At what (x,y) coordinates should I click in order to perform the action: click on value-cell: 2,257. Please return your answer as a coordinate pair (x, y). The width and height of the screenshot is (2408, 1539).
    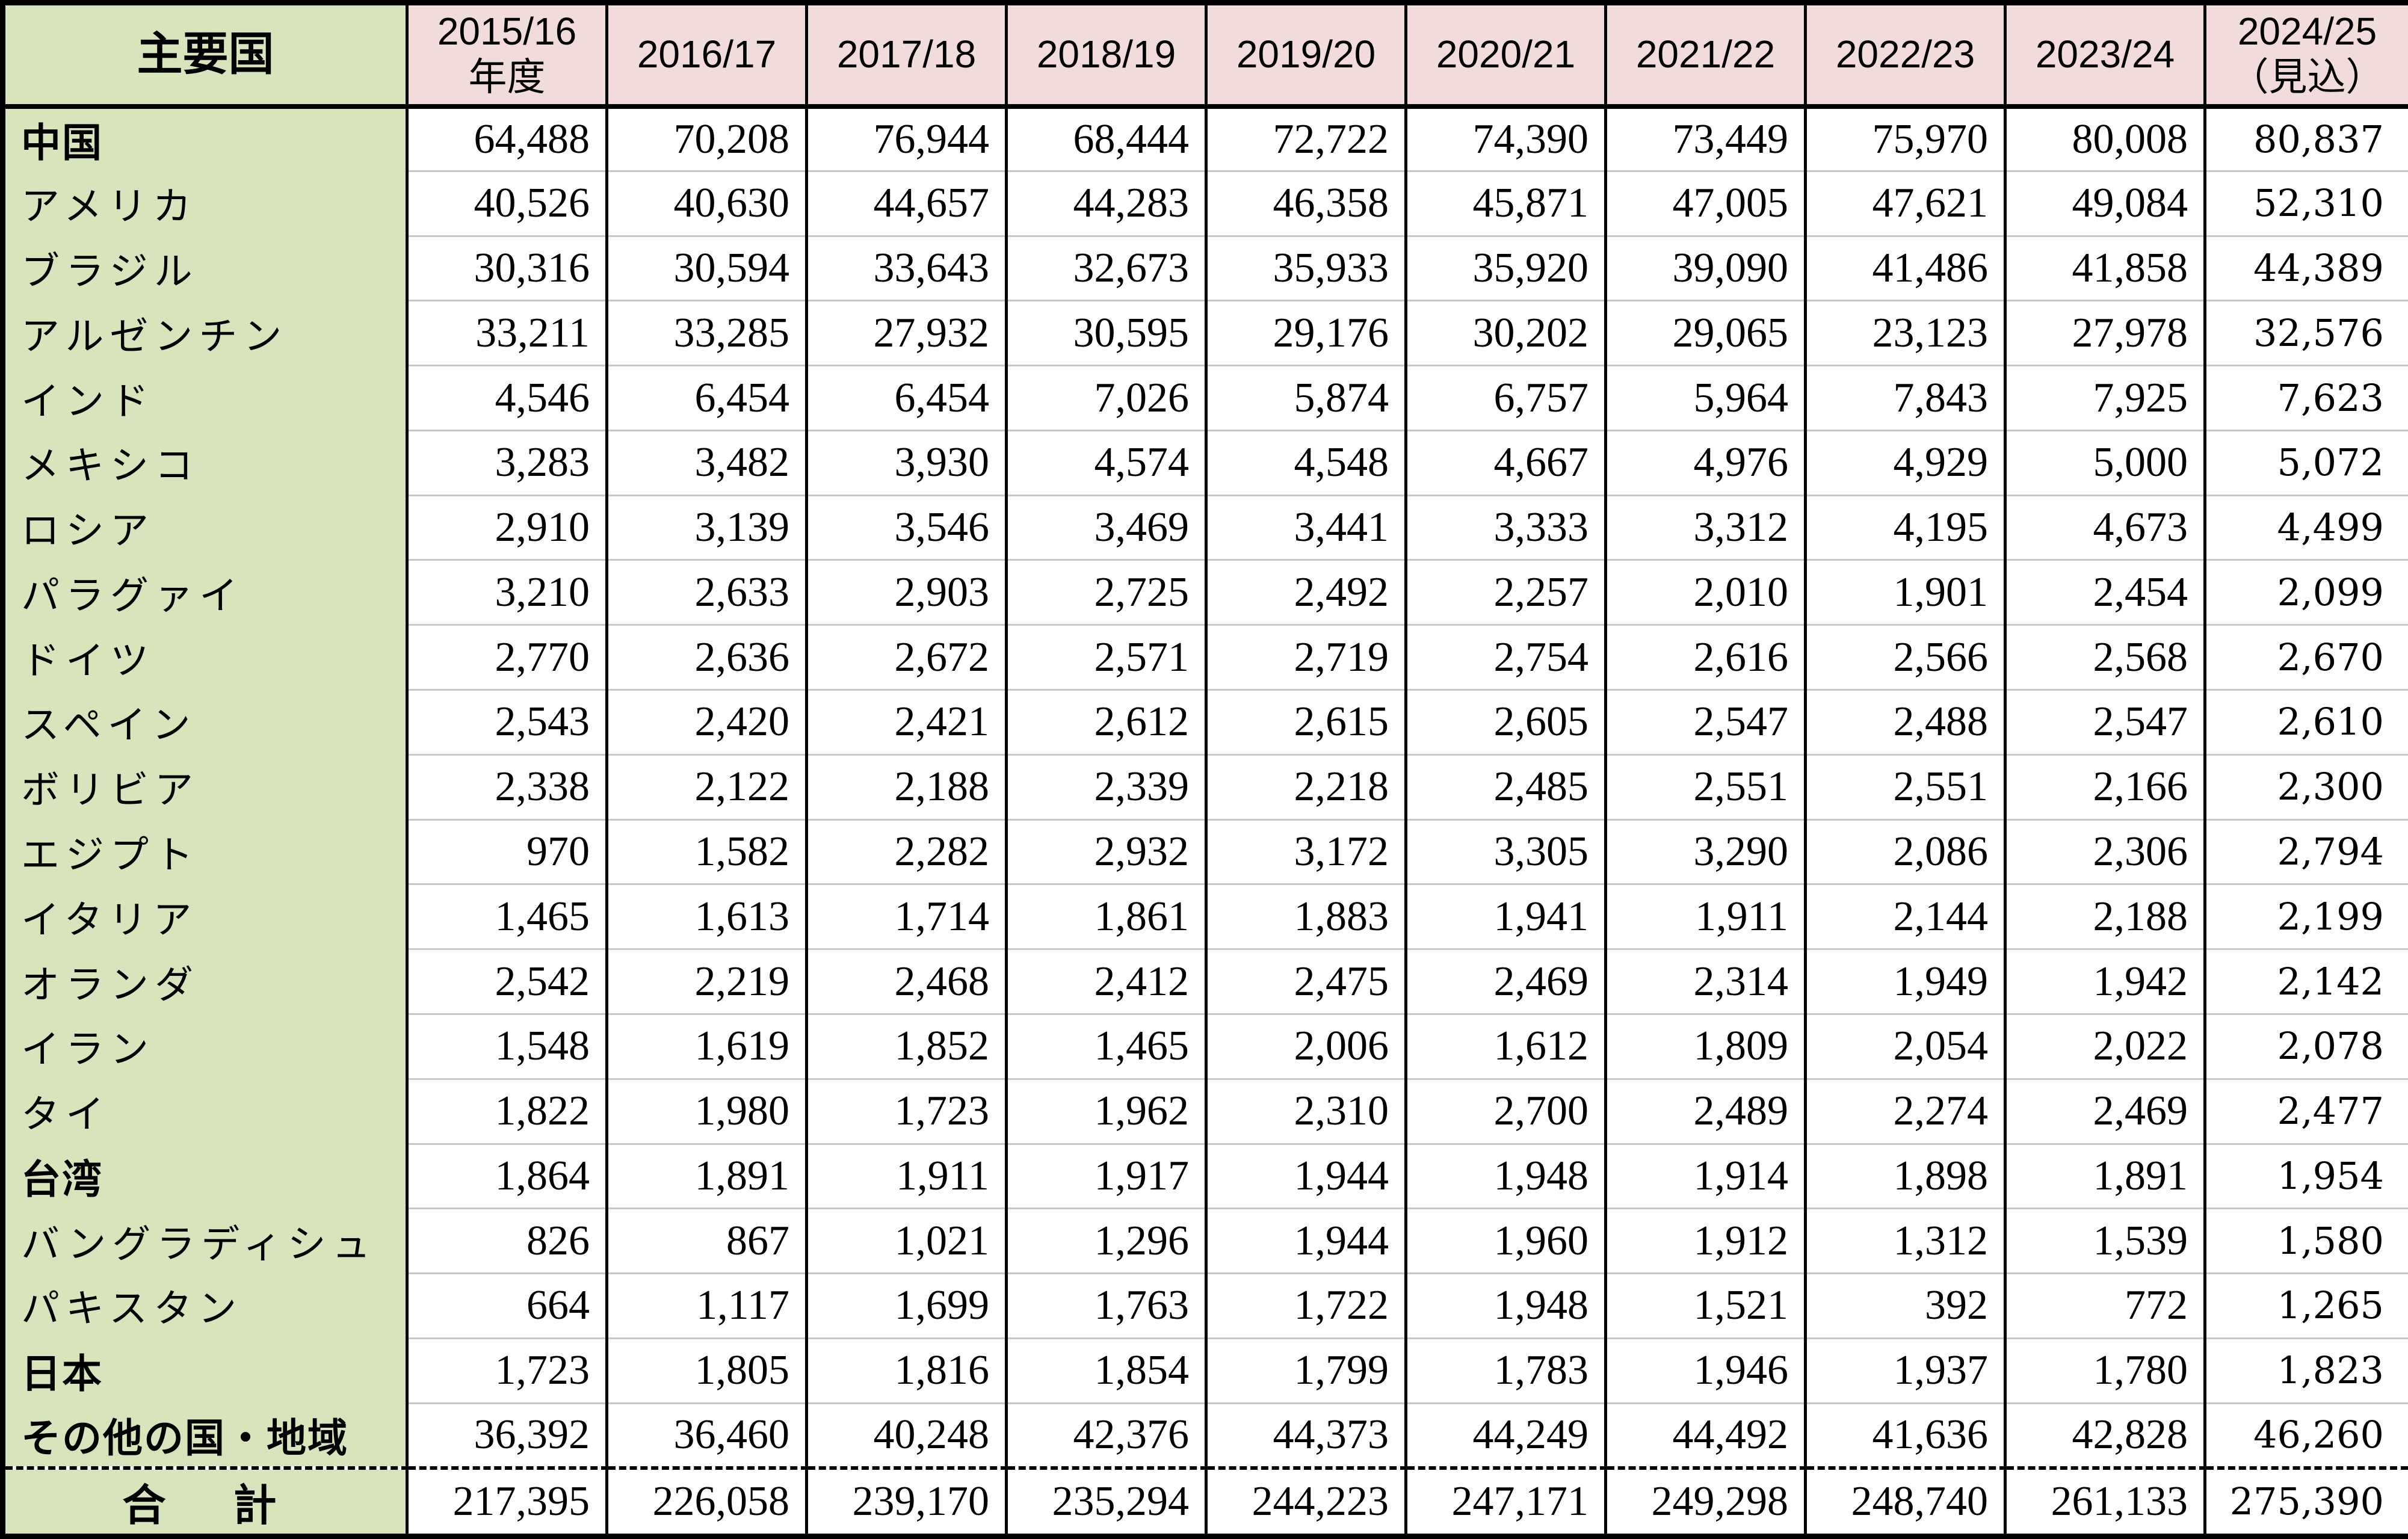
    Looking at the image, I should click on (1505, 593).